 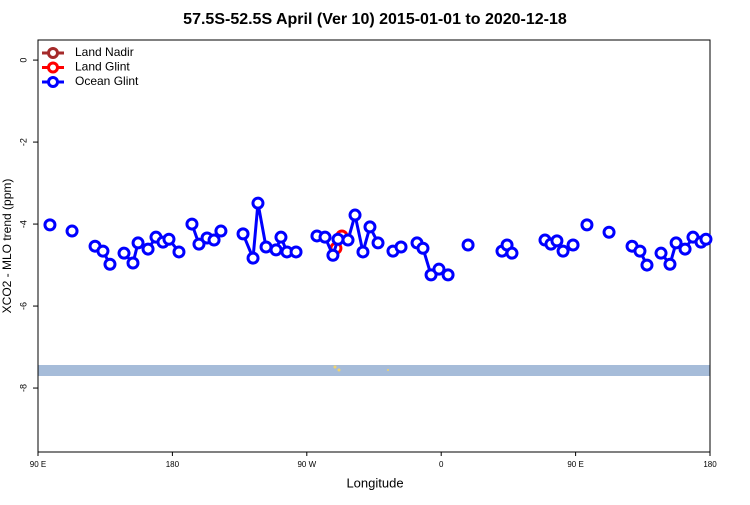 What do you see at coordinates (7, 246) in the screenshot?
I see `y-axis-label: XCO2 - MLO trend (ppm)` at bounding box center [7, 246].